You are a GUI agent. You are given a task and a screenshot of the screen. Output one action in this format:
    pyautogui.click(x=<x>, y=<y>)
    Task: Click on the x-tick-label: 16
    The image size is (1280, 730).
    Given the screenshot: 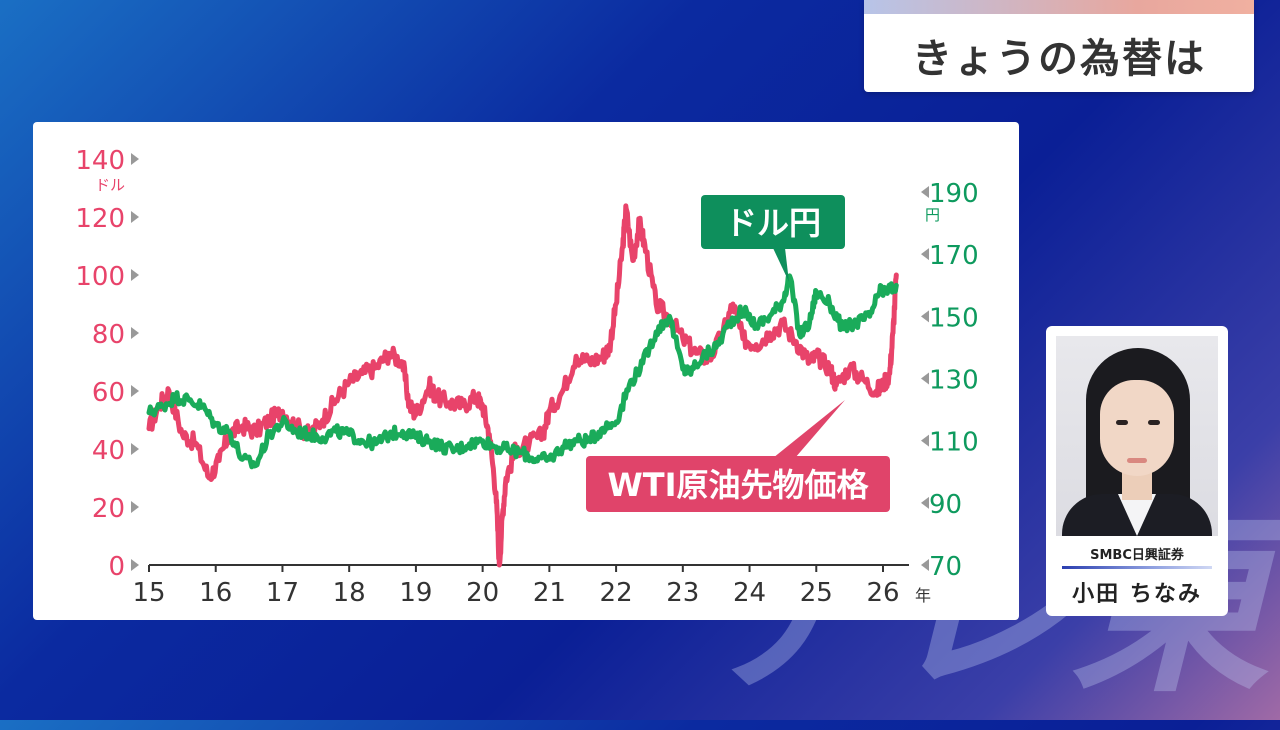 What is the action you would take?
    pyautogui.click(x=215, y=593)
    